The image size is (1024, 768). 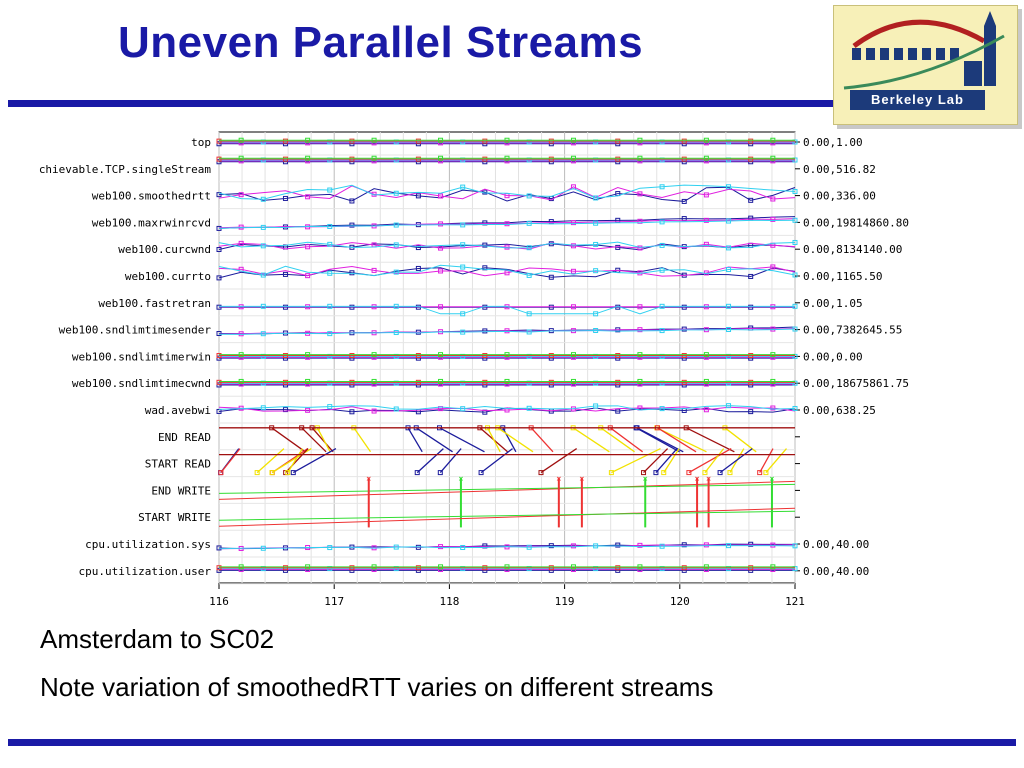 I want to click on track-label: top, so click(x=201, y=142).